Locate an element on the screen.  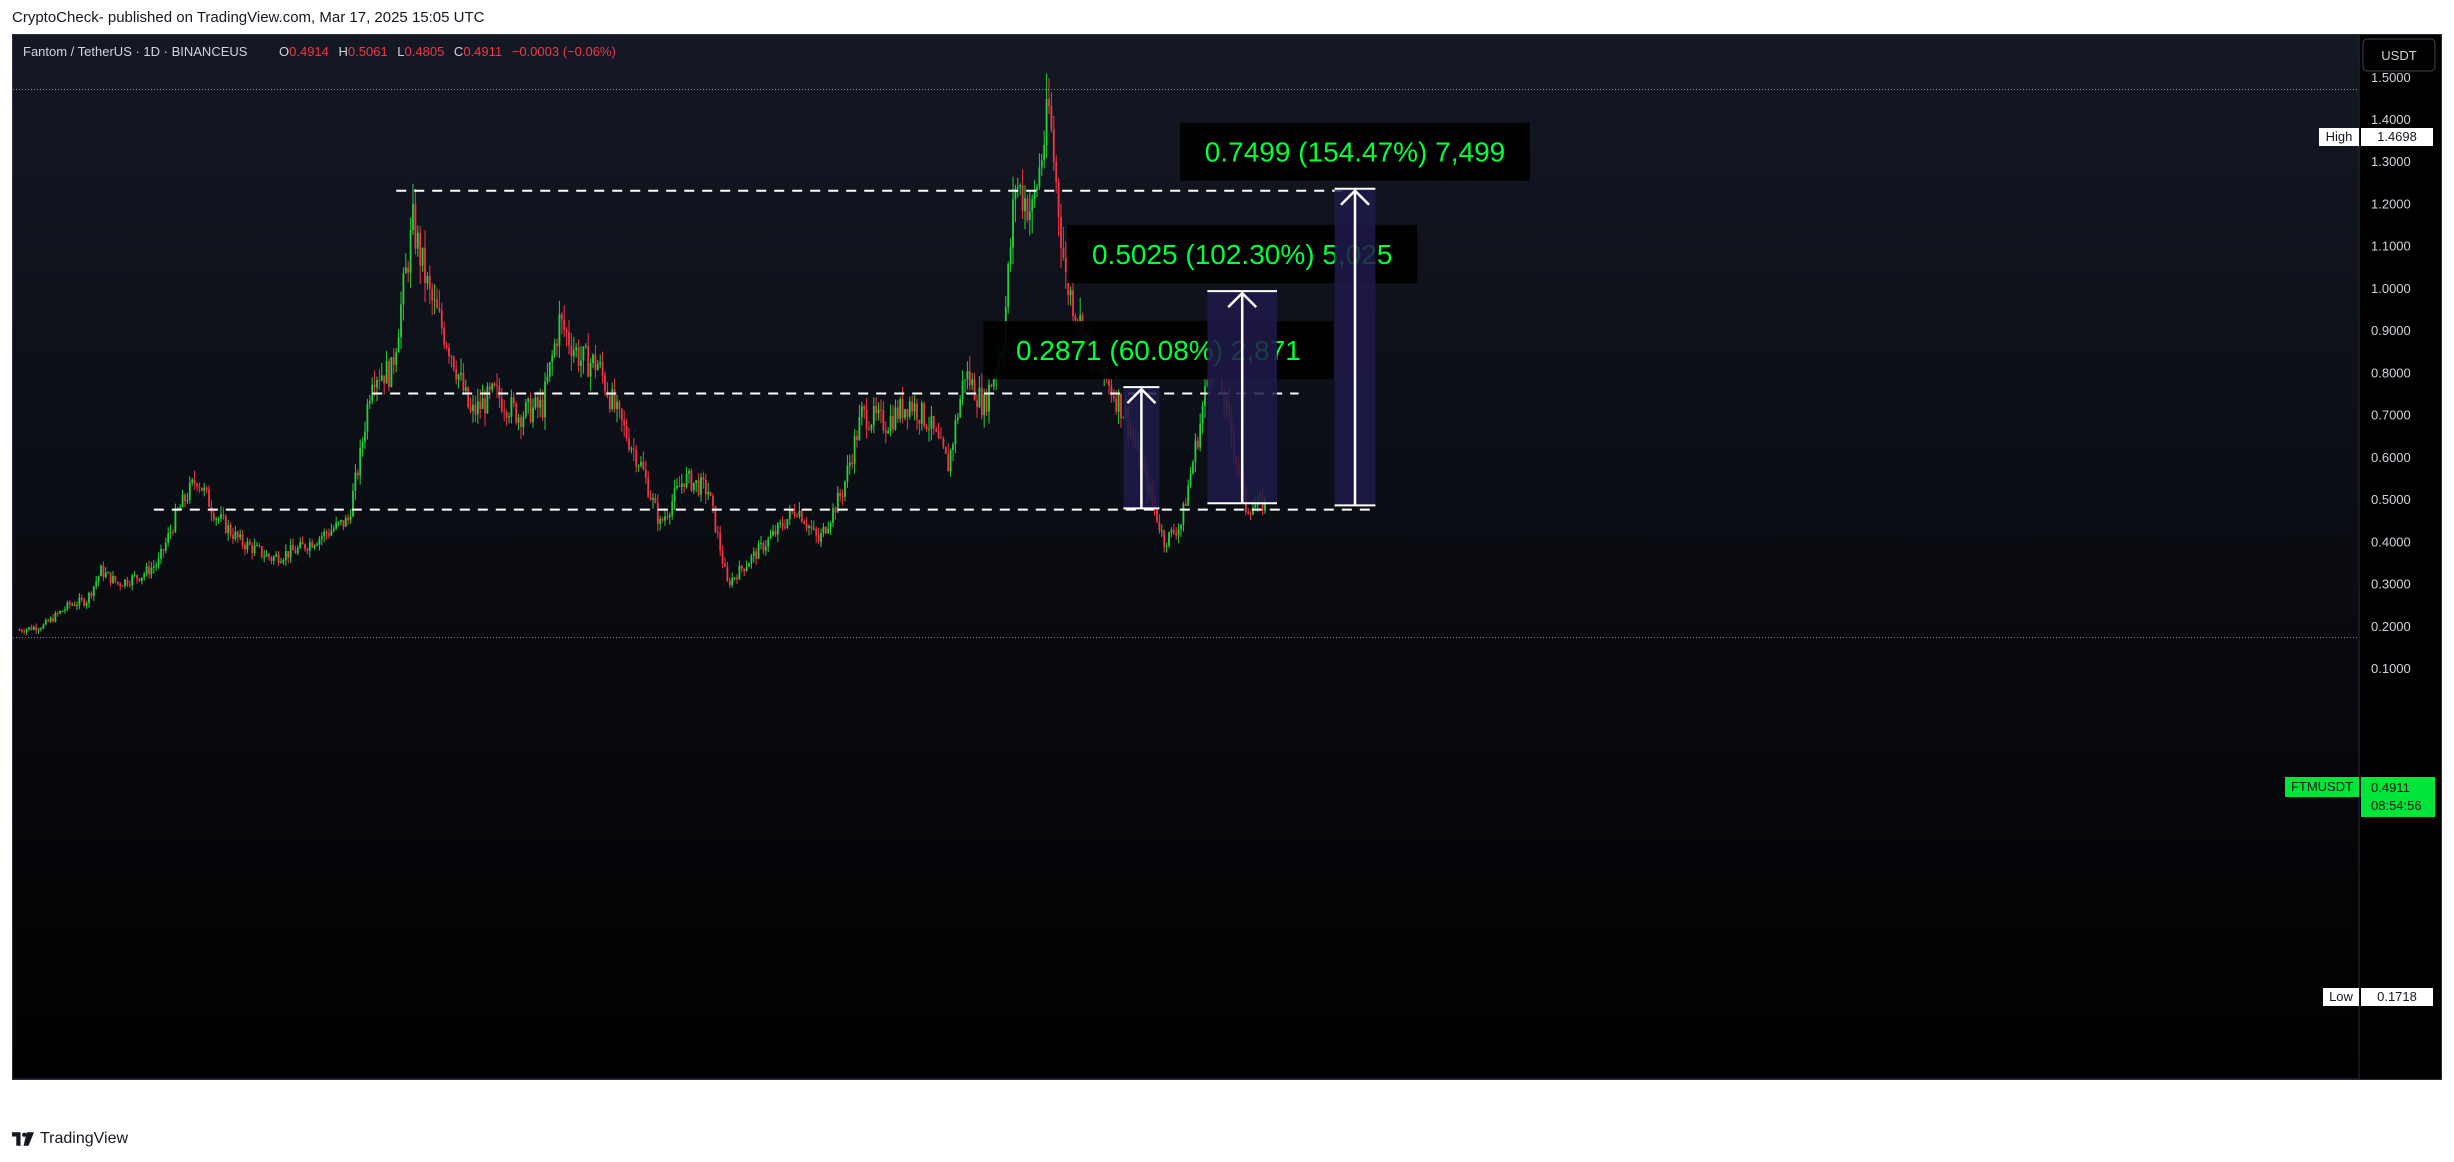
price-tick-label: 0.2000 is located at coordinates (2391, 626).